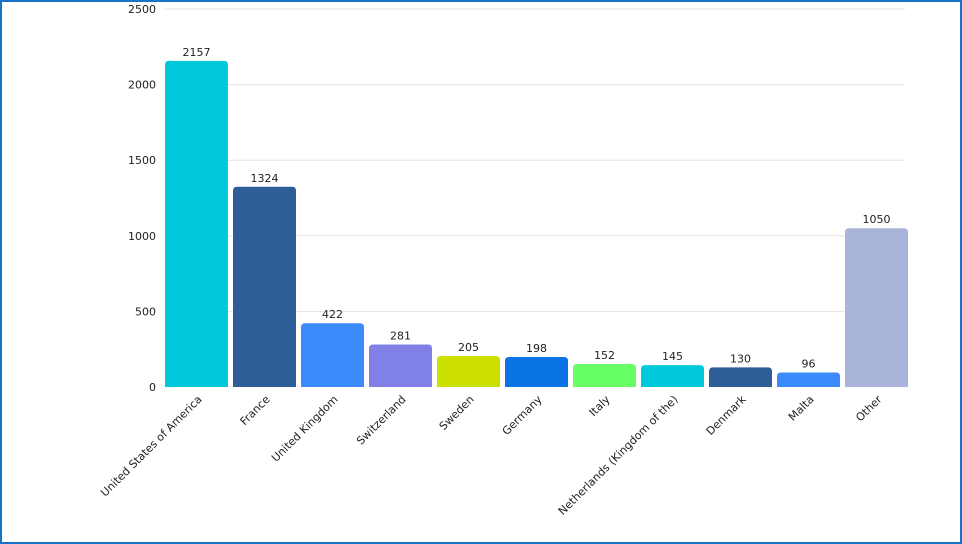 The width and height of the screenshot is (962, 544). Describe the element at coordinates (142, 9) in the screenshot. I see `y-tick-label: 2500` at that location.